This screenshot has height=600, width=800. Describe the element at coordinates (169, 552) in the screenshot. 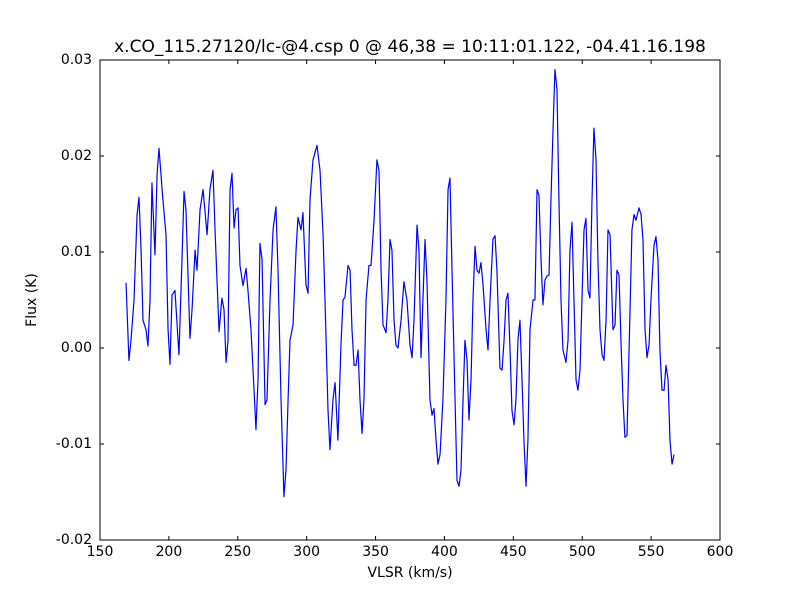

I see `x-tick-label: 200` at that location.